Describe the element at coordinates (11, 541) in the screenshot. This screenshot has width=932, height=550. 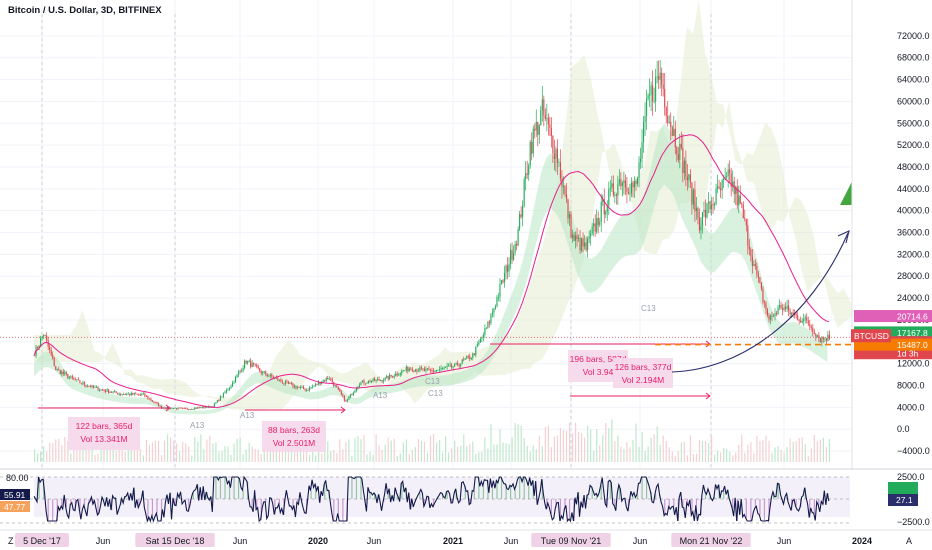
I see `timezone-button: Z` at that location.